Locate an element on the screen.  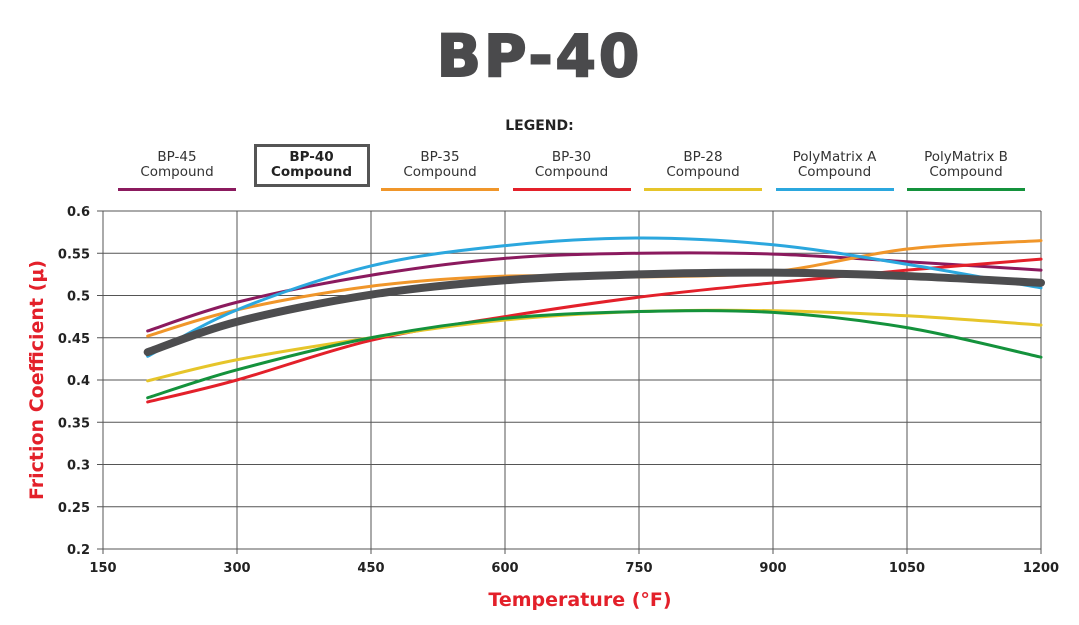
legend-item-bp-30: BP-30 Compound is located at coordinates (571, 170).